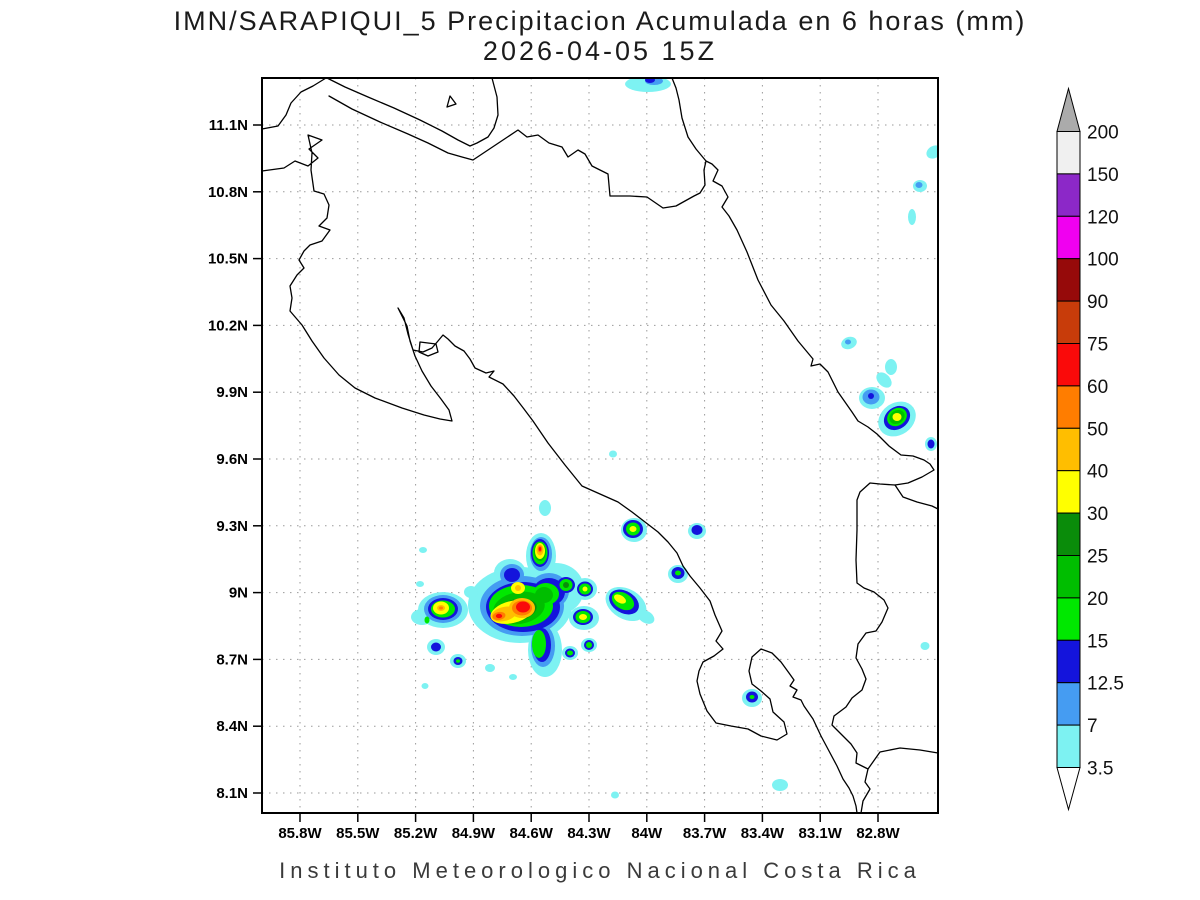 The height and width of the screenshot is (900, 1200). I want to click on border-path-panama, so click(863, 648).